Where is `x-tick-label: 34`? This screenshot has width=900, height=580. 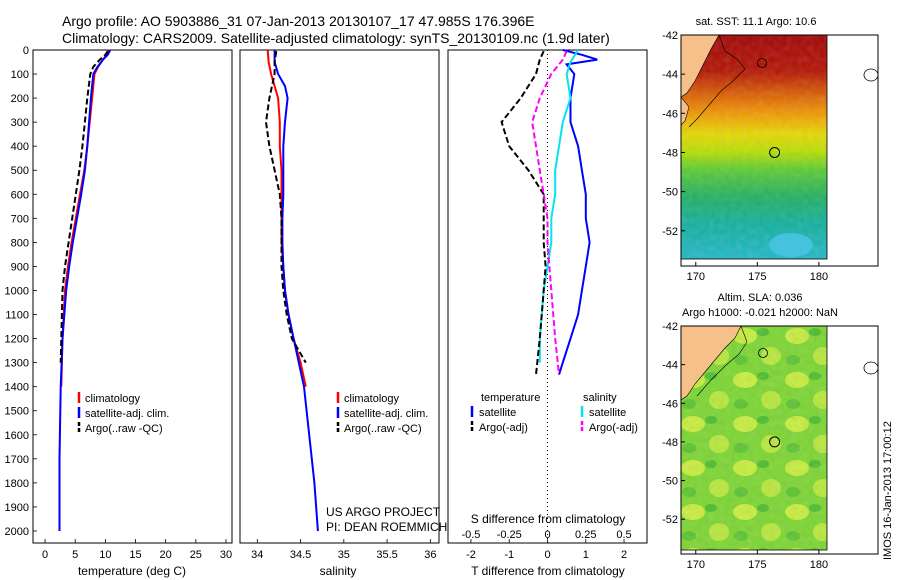
x-tick-label: 34 is located at coordinates (257, 555).